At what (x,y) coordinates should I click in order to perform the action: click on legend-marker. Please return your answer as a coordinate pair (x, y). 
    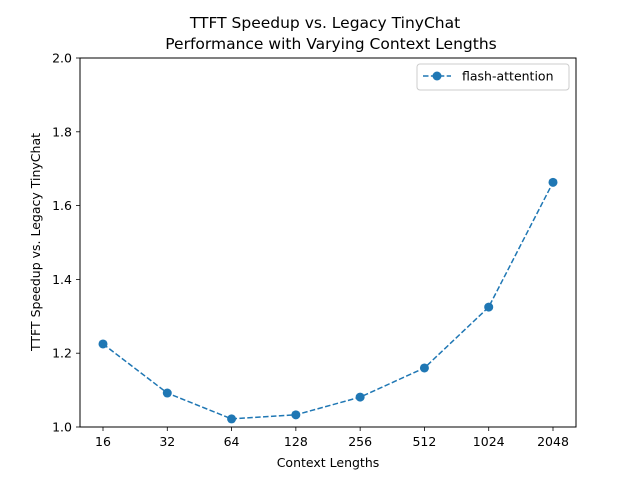
    Looking at the image, I should click on (437, 76).